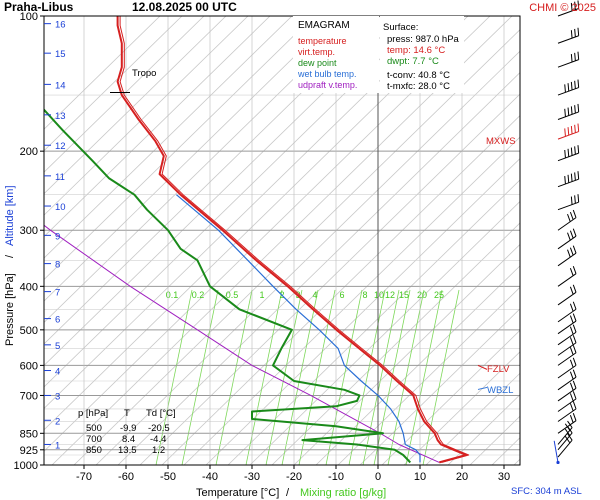  What do you see at coordinates (29, 231) in the screenshot?
I see `pressure-tick-label: 300` at bounding box center [29, 231].